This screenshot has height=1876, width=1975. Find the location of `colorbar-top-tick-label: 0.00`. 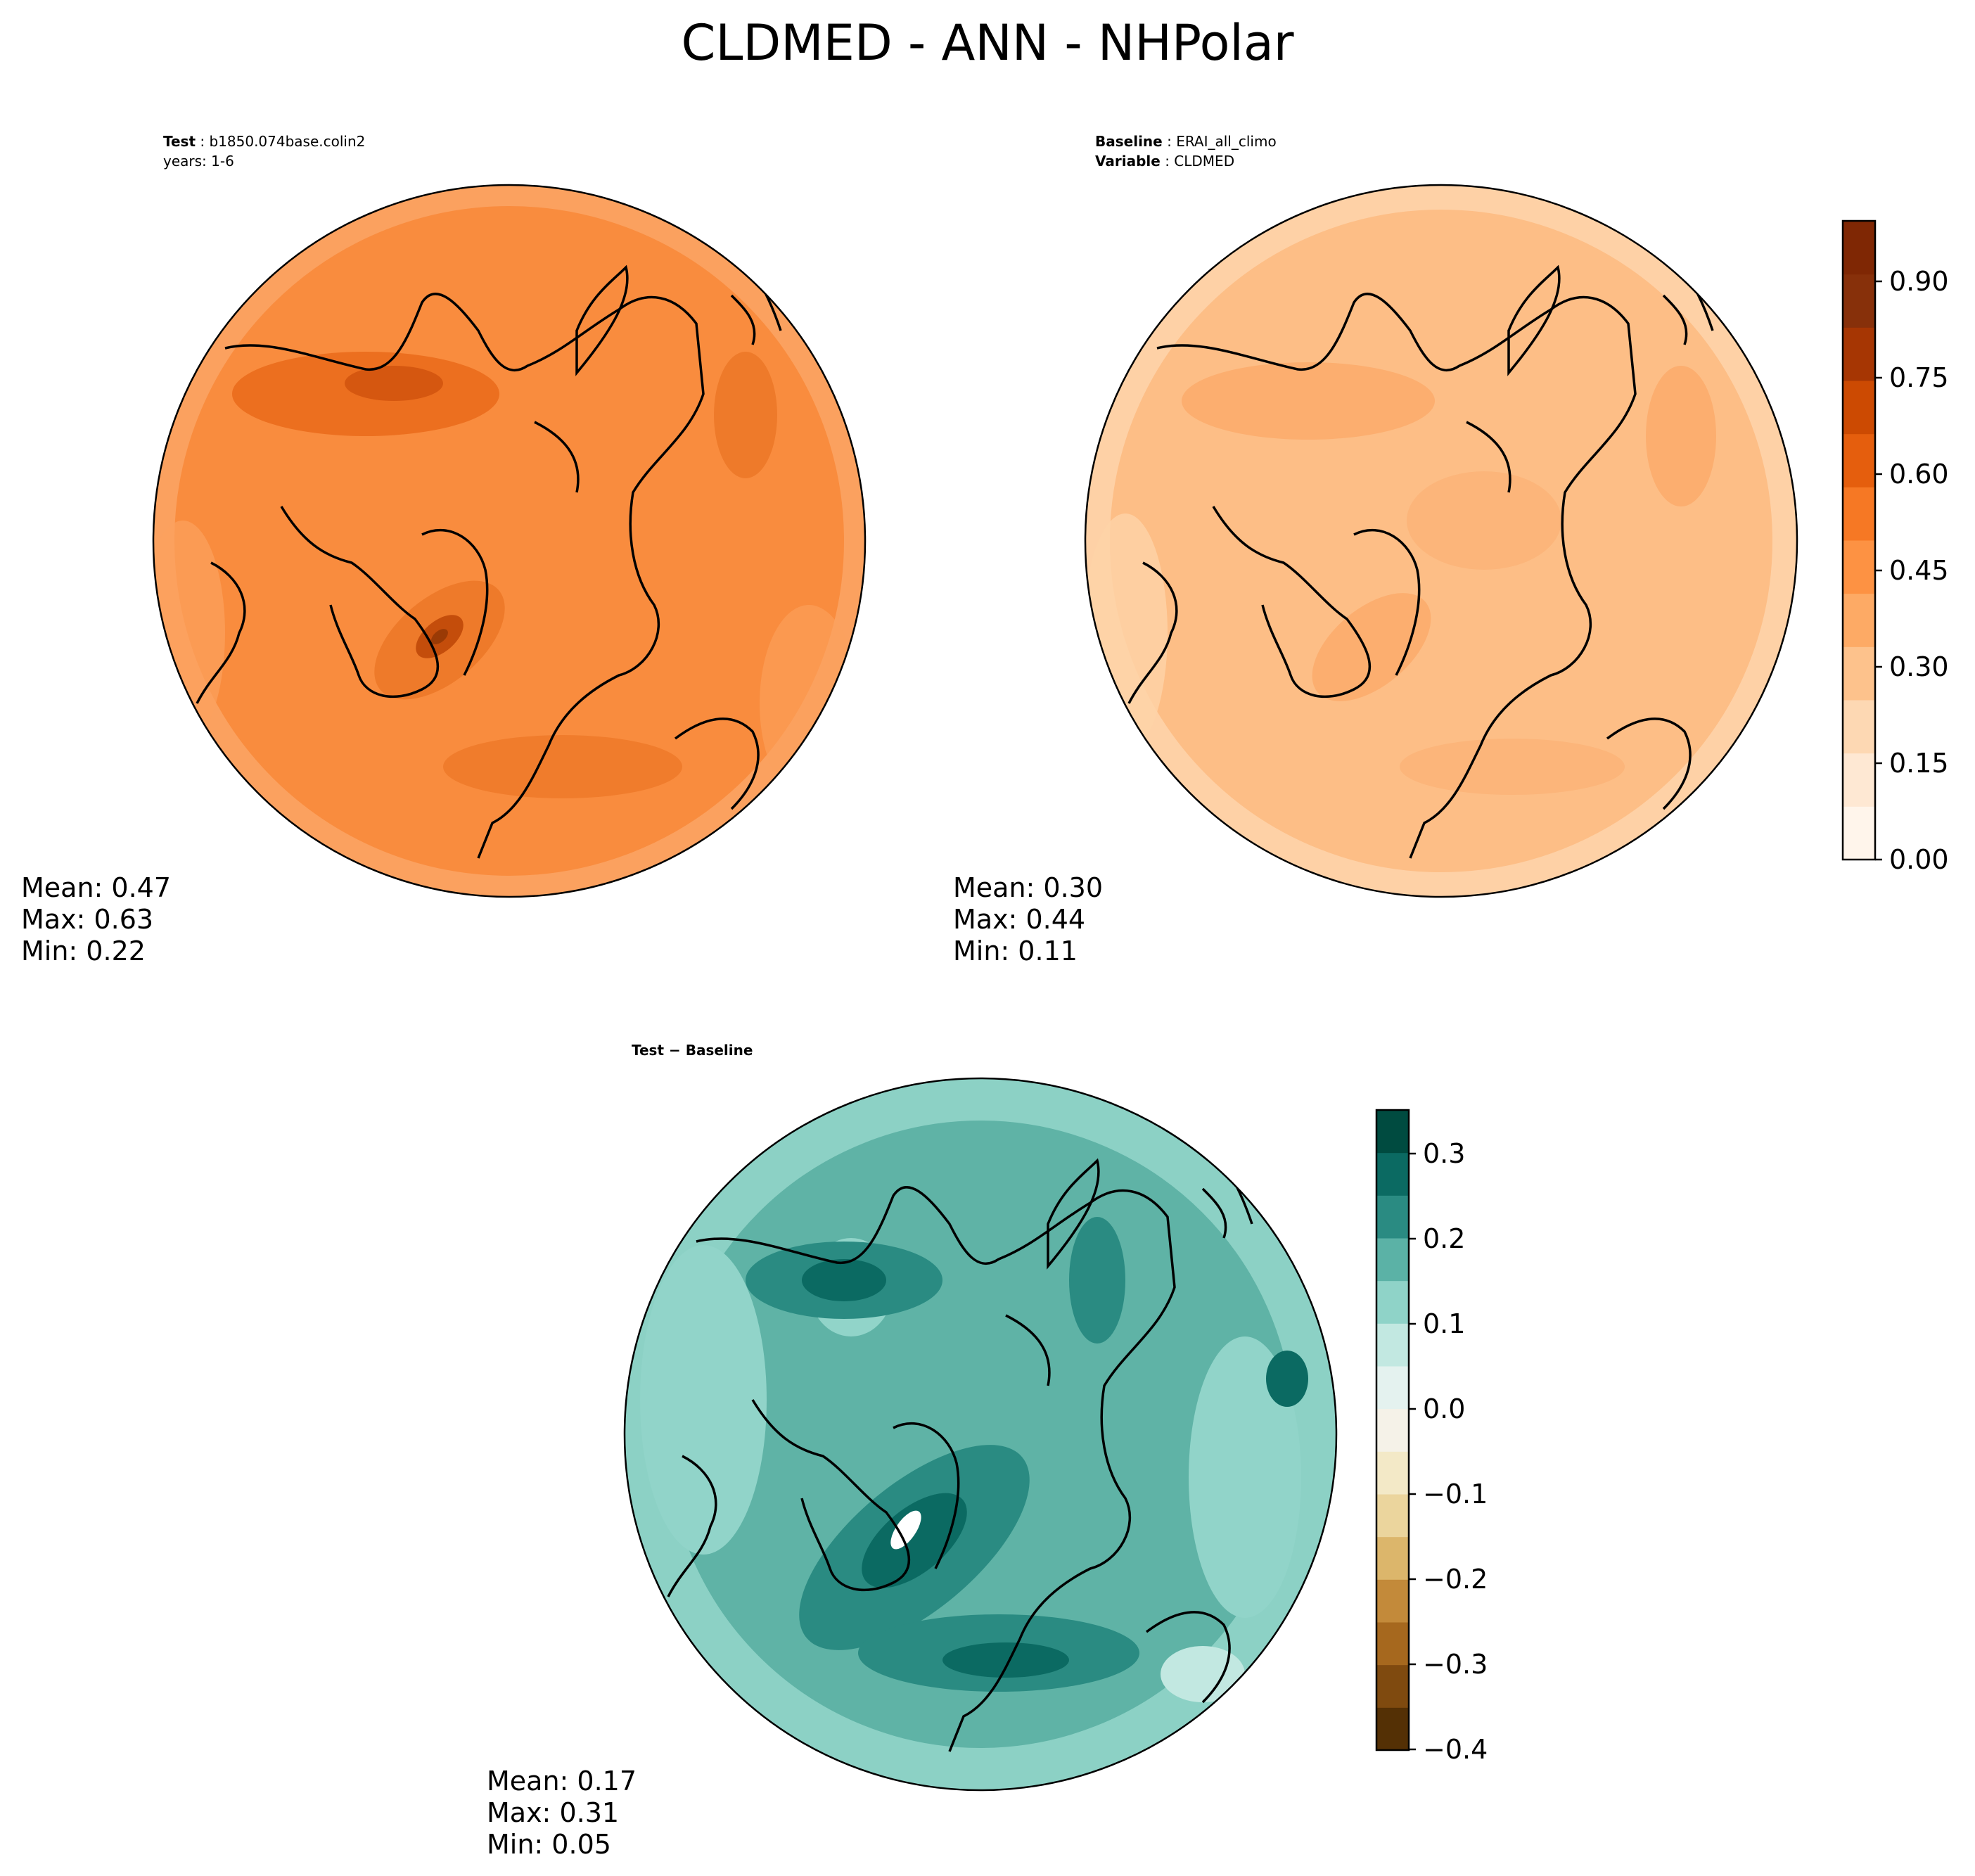

colorbar-top-tick-label: 0.00 is located at coordinates (1919, 859).